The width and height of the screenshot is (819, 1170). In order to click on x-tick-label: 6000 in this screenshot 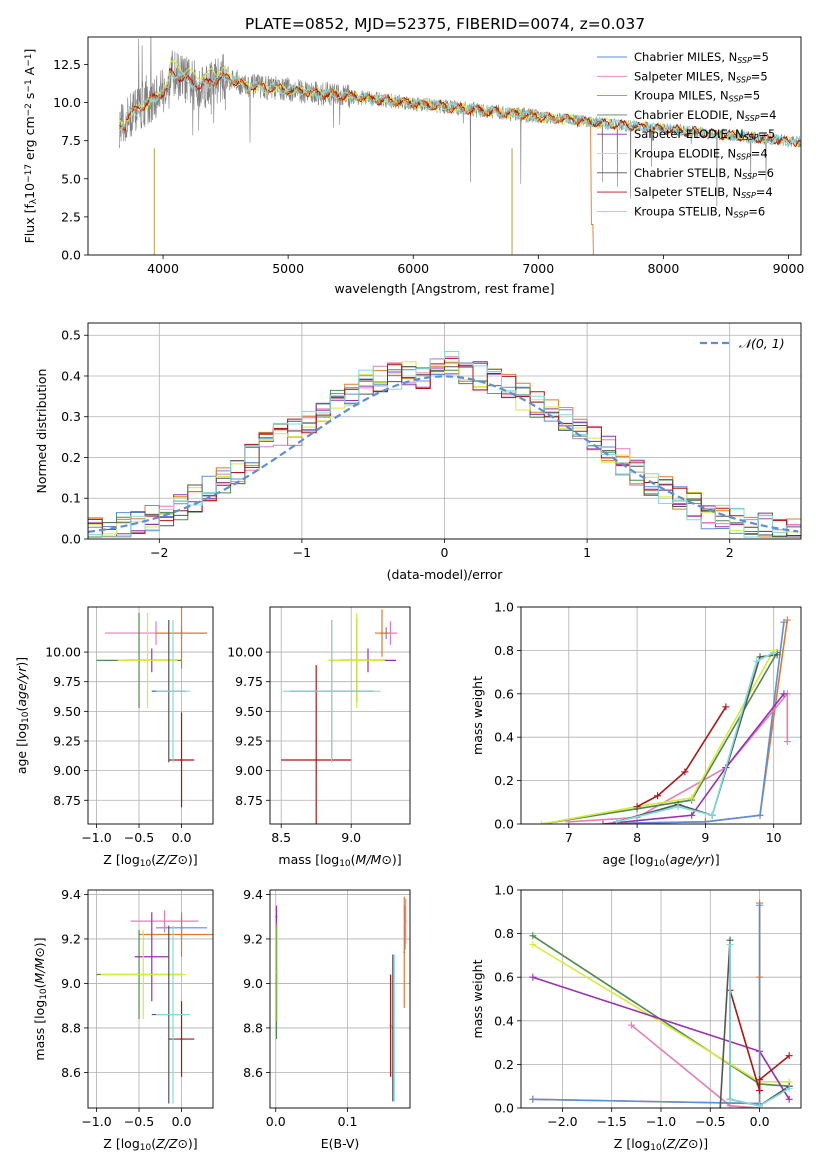, I will do `click(413, 268)`.